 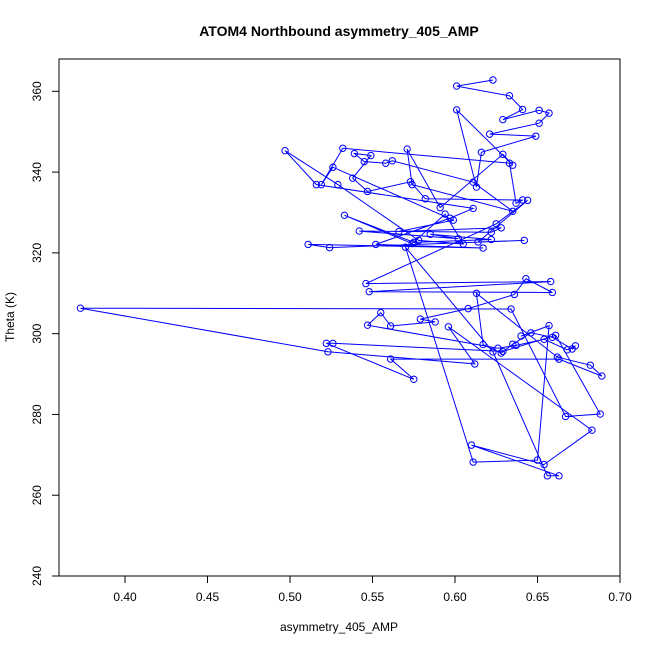 I want to click on y-tick-label: 240, so click(x=37, y=576).